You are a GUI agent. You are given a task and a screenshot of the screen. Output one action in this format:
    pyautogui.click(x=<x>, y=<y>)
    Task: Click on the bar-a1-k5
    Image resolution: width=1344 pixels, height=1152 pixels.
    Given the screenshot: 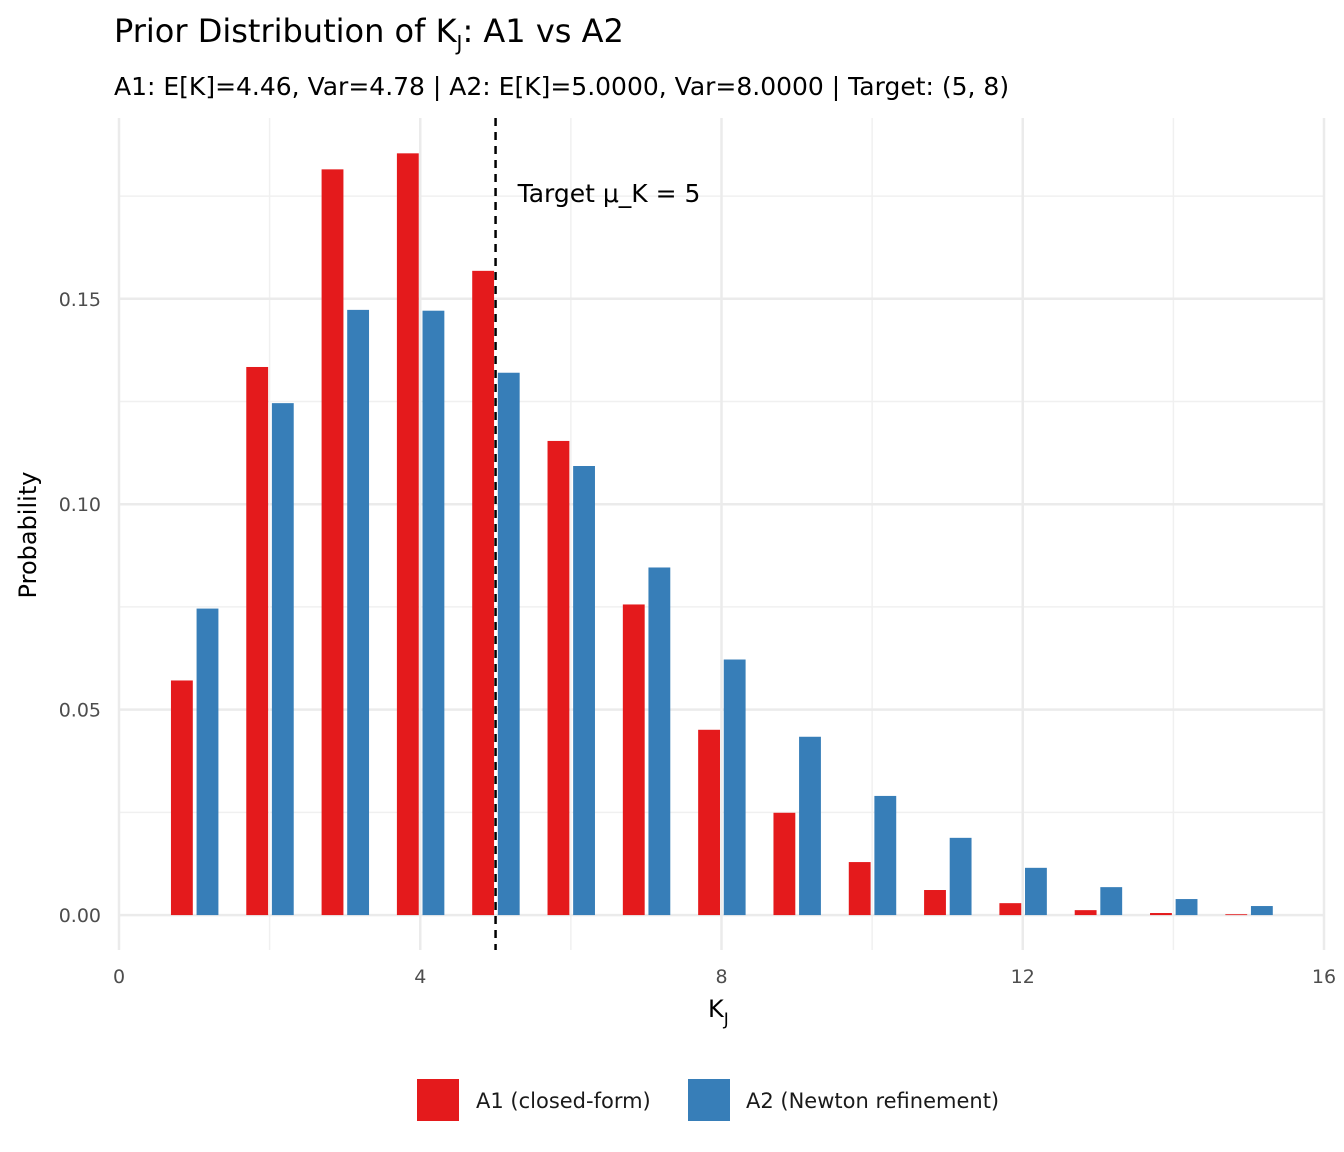 What is the action you would take?
    pyautogui.click(x=483, y=593)
    